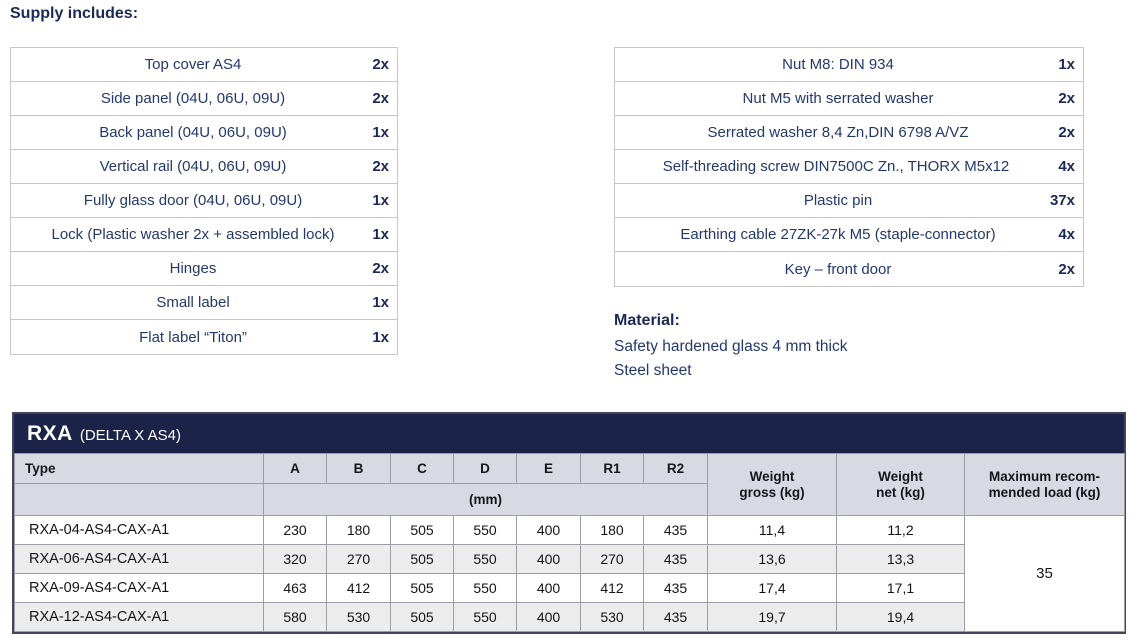  What do you see at coordinates (295, 588) in the screenshot?
I see `cell-a: 463` at bounding box center [295, 588].